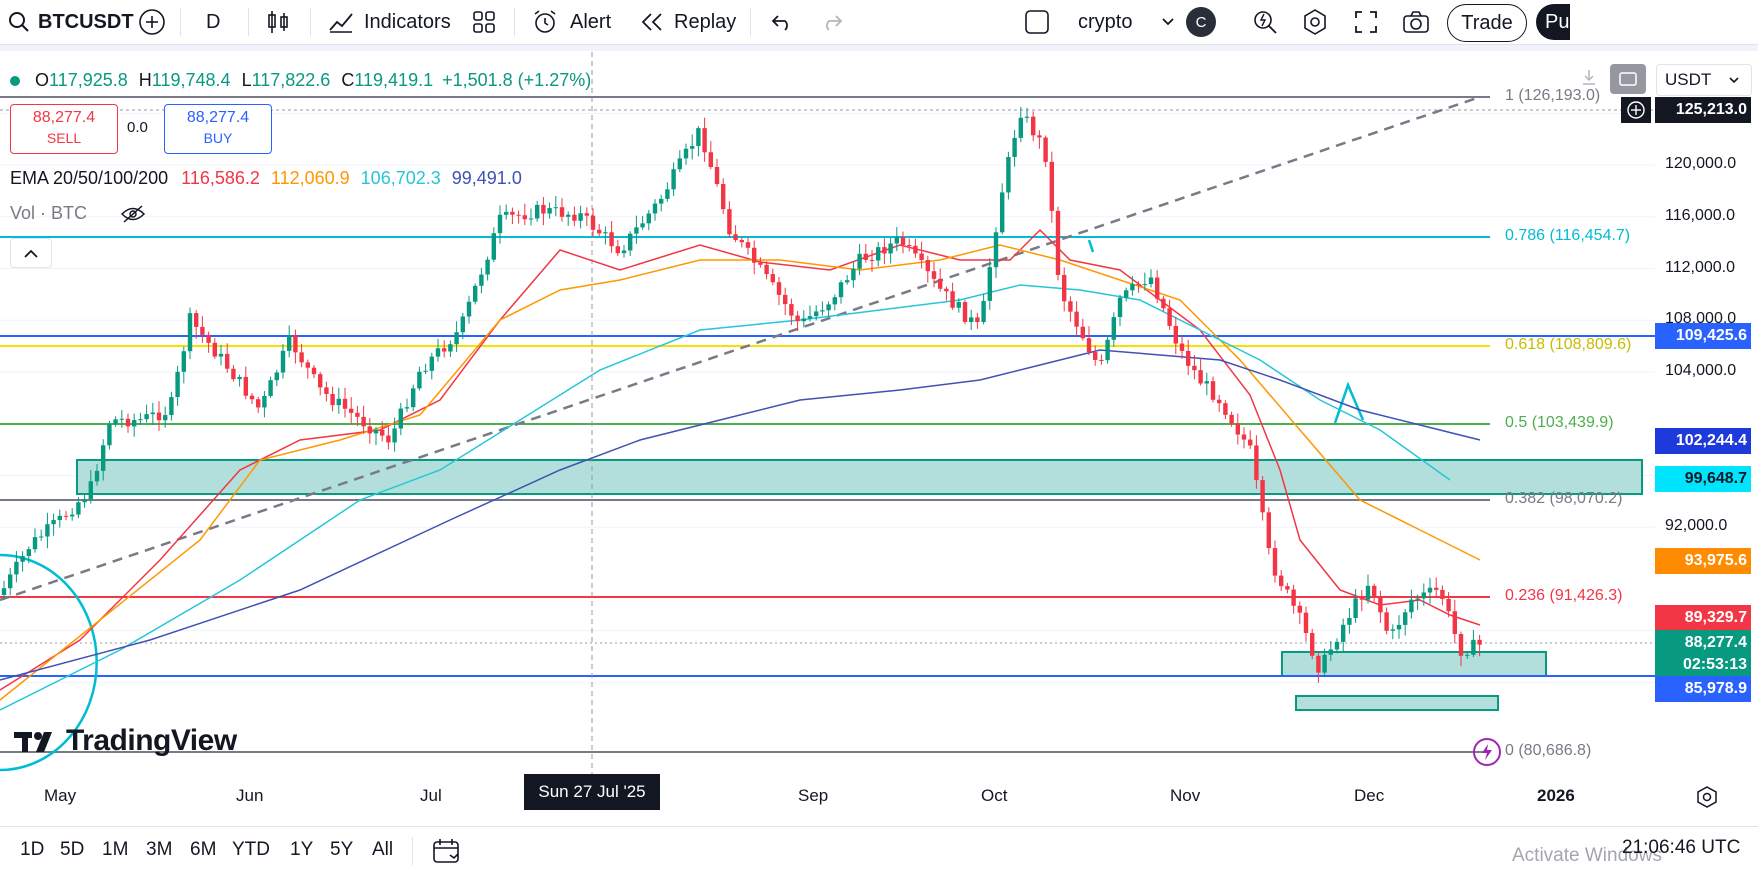 This screenshot has width=1758, height=877. I want to click on eye-hidden-icon, so click(133, 214).